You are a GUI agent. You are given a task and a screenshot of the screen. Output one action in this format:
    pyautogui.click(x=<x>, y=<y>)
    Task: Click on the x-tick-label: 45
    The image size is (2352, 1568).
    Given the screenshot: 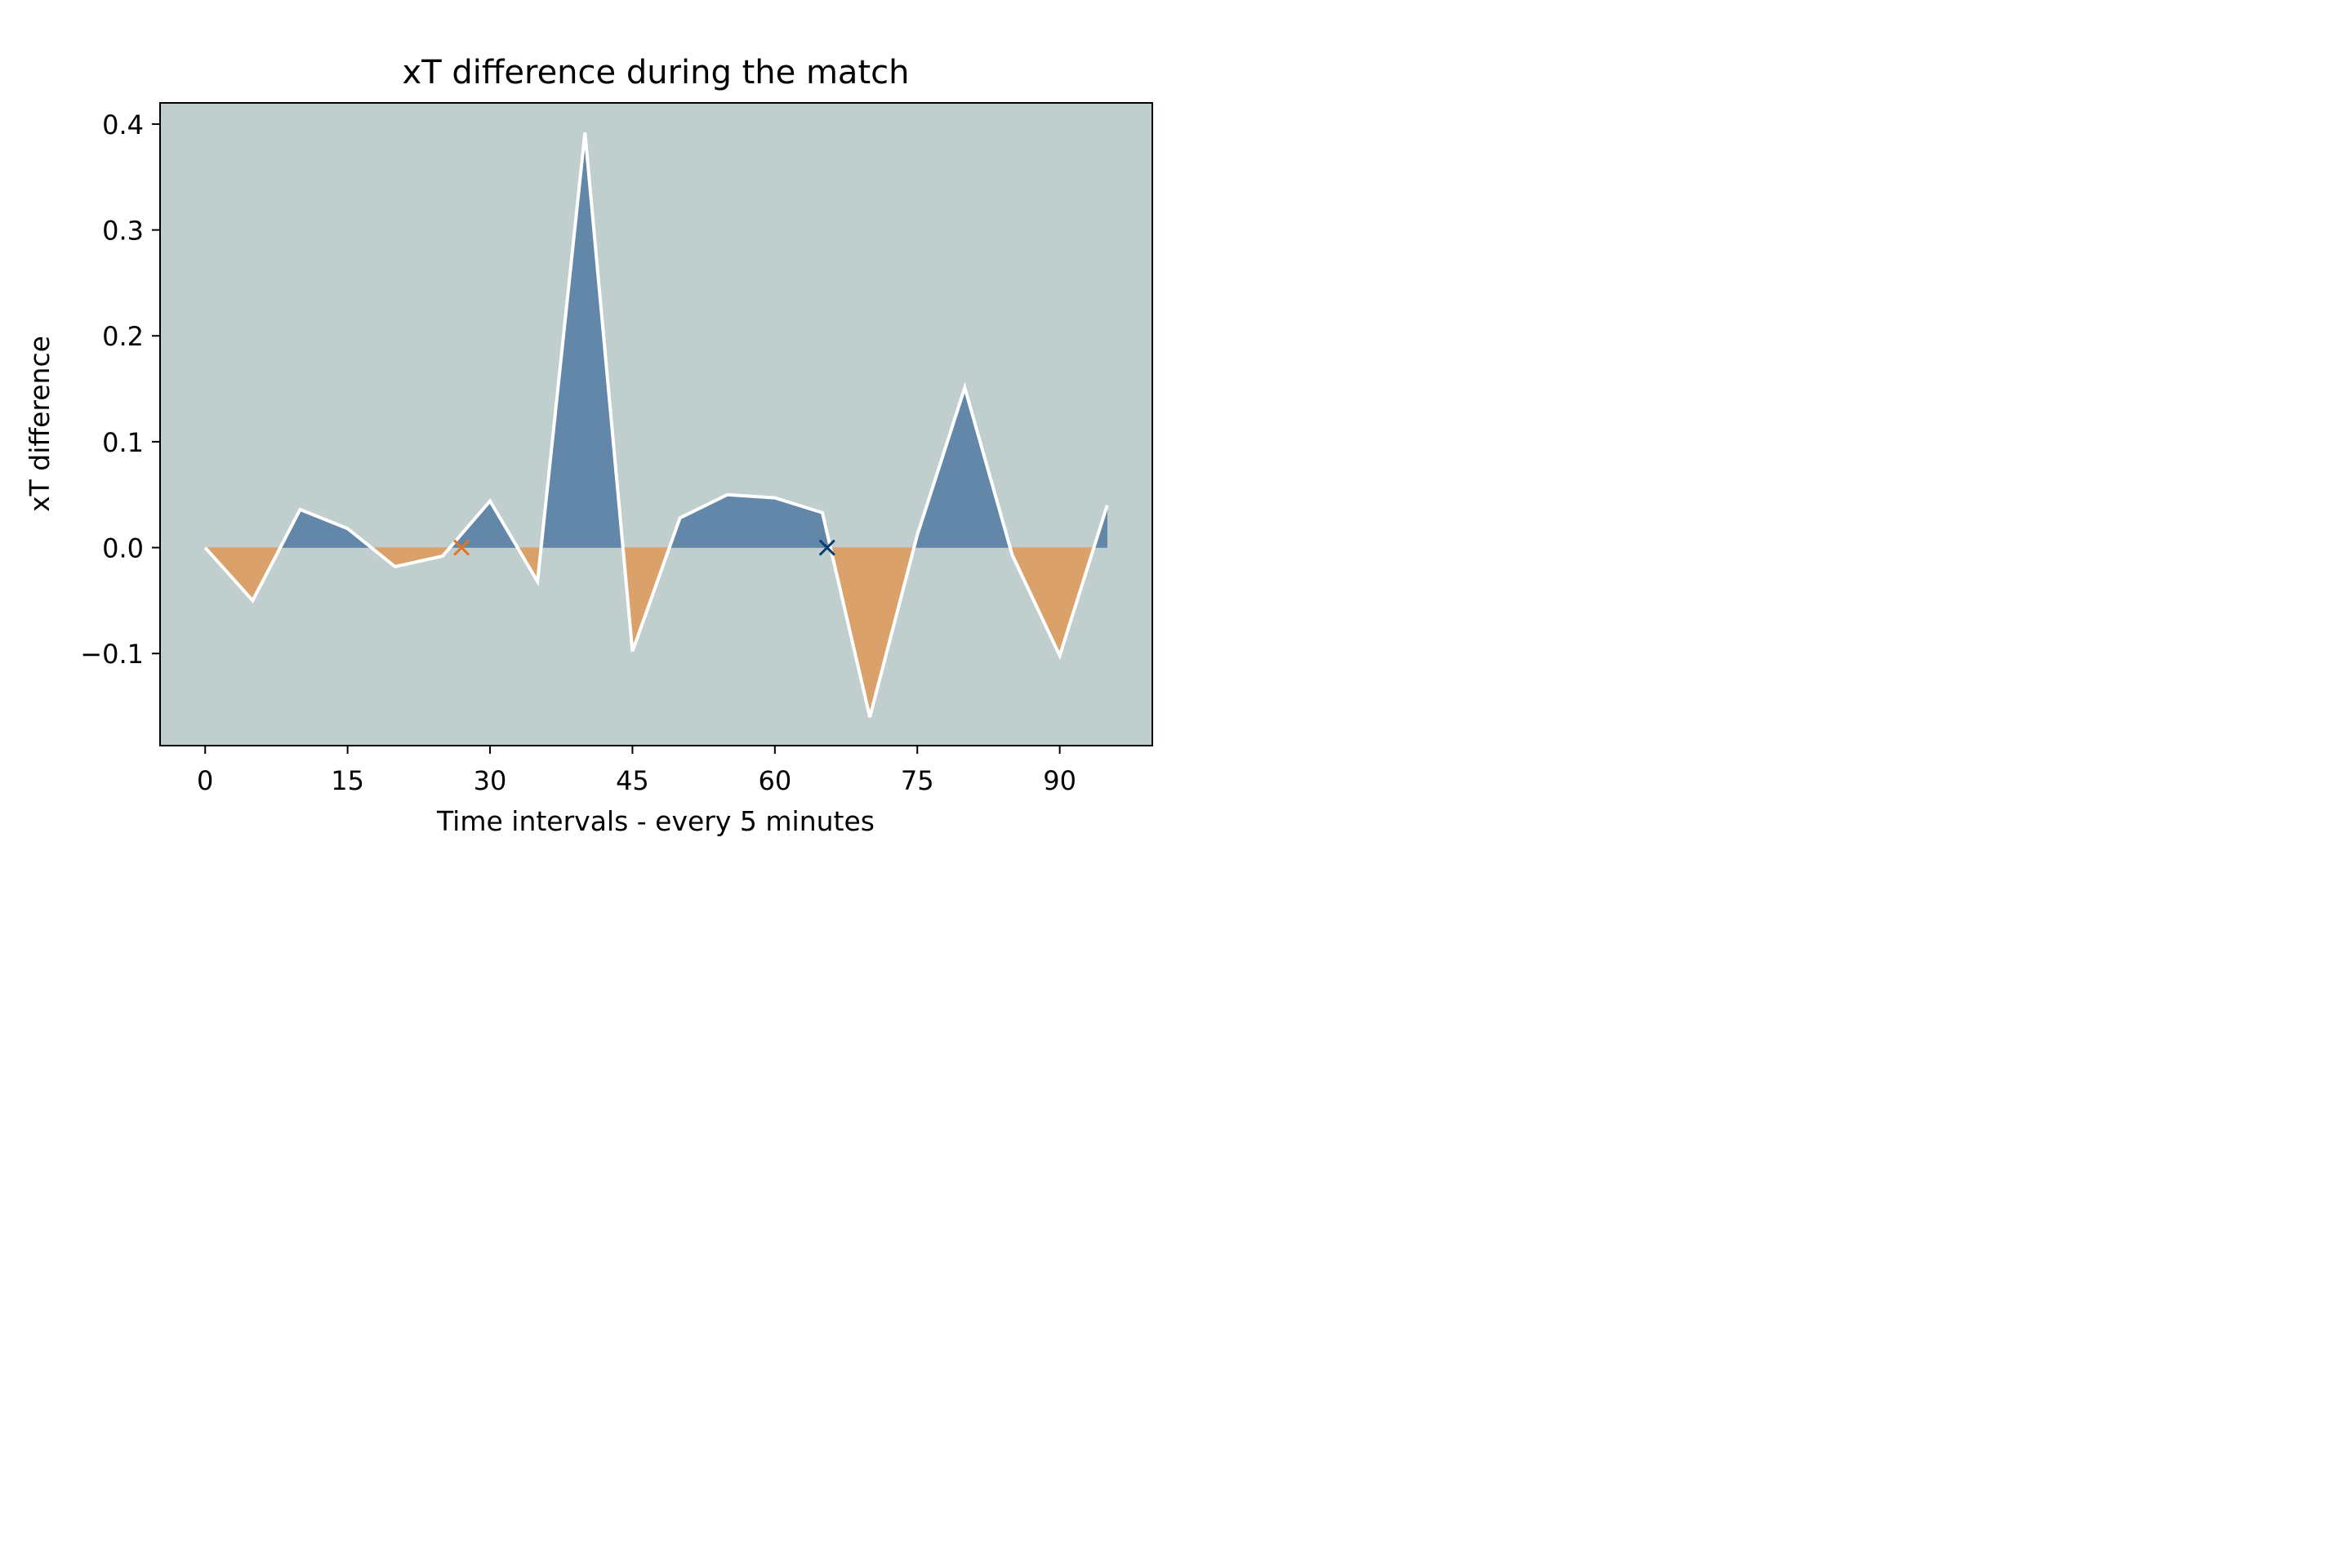 What is the action you would take?
    pyautogui.click(x=632, y=780)
    